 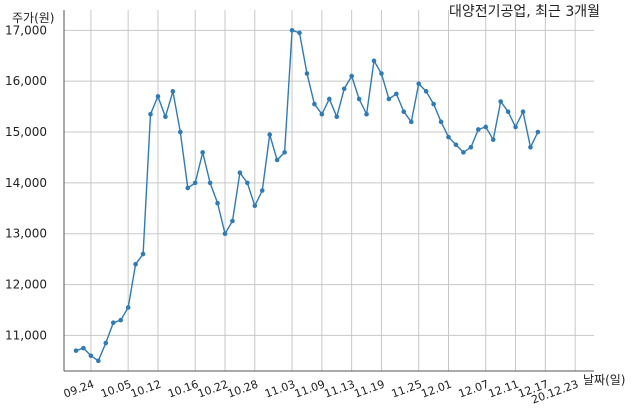 I want to click on x-tick-label: 10.12, so click(x=146, y=389).